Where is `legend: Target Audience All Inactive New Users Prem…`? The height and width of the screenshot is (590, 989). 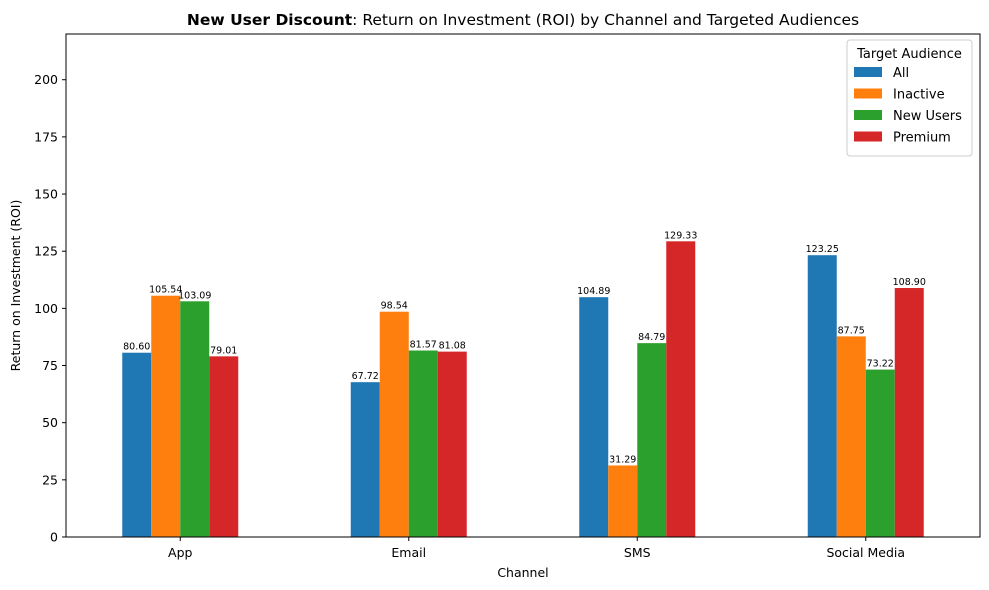
legend: Target Audience All Inactive New Users Prem… is located at coordinates (909, 98).